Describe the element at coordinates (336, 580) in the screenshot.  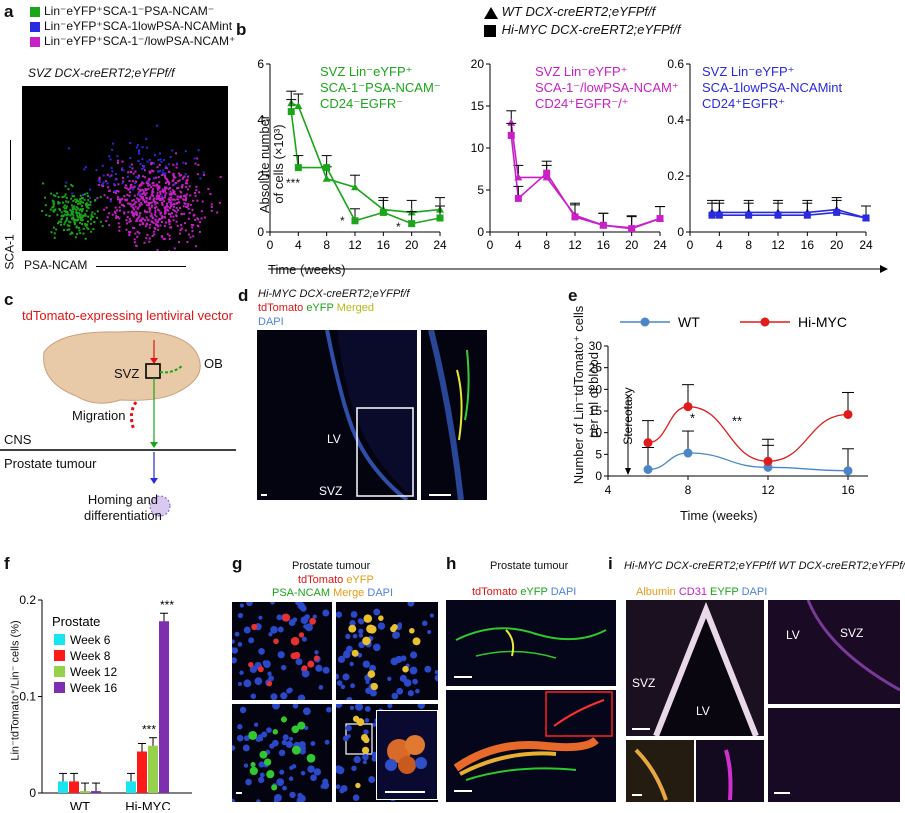
I see `panel-g-channels-1: tdTomato eYFP` at that location.